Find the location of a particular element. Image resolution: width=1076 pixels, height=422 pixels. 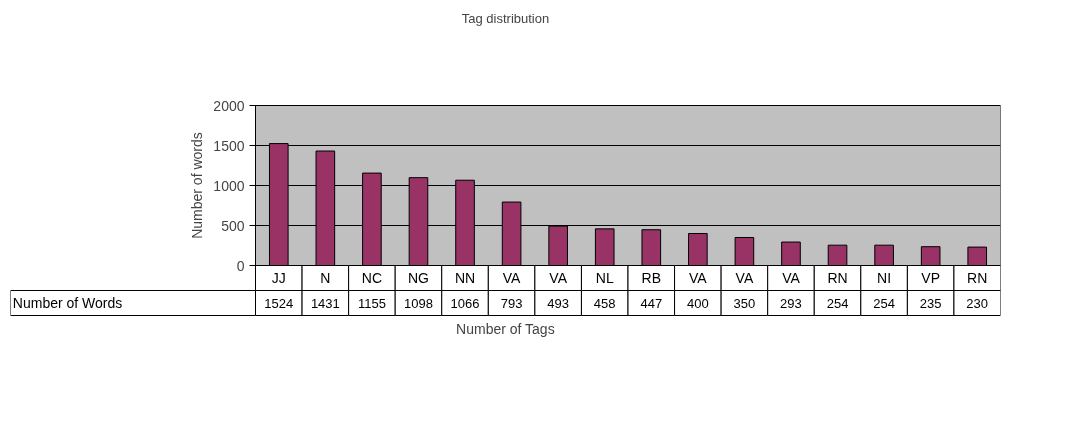

x-tick-label: JJ is located at coordinates (278, 278).